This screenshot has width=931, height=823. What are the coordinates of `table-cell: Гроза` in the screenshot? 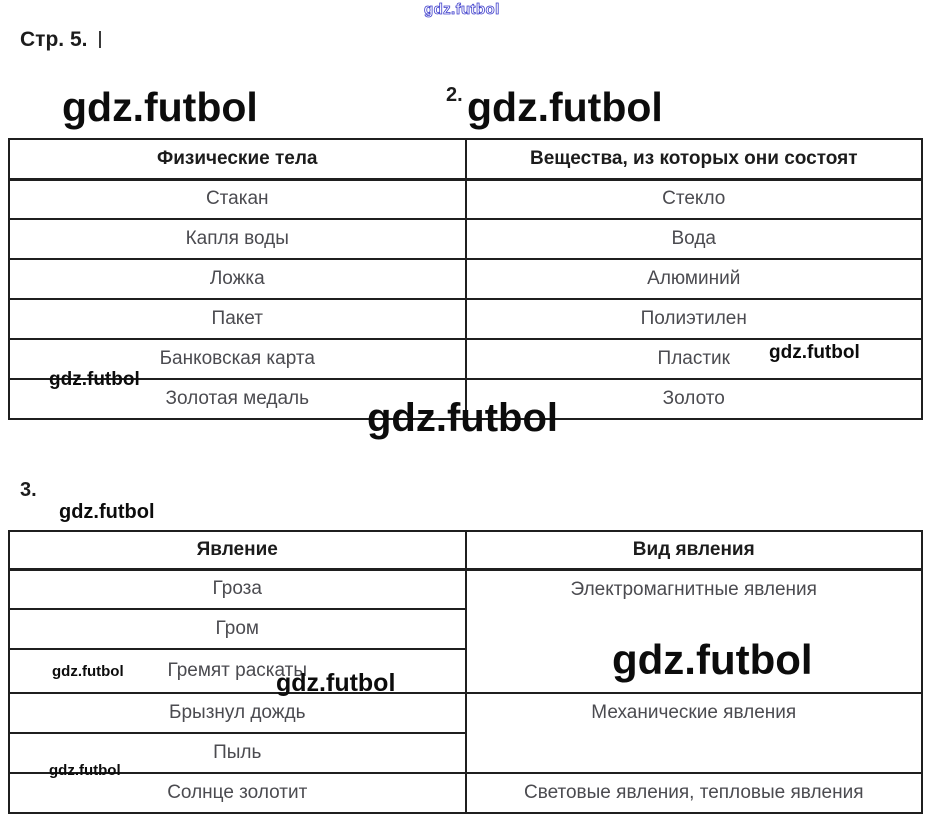 It's located at (237, 589).